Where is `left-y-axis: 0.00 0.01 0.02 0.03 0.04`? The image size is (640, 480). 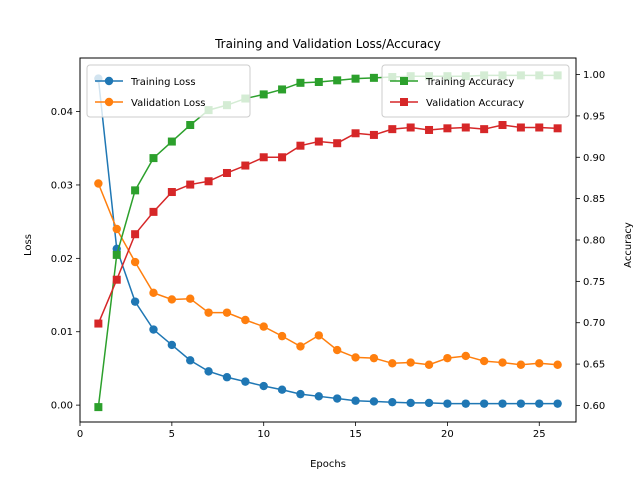
left-y-axis: 0.00 0.01 0.02 0.03 0.04 is located at coordinates (65, 259).